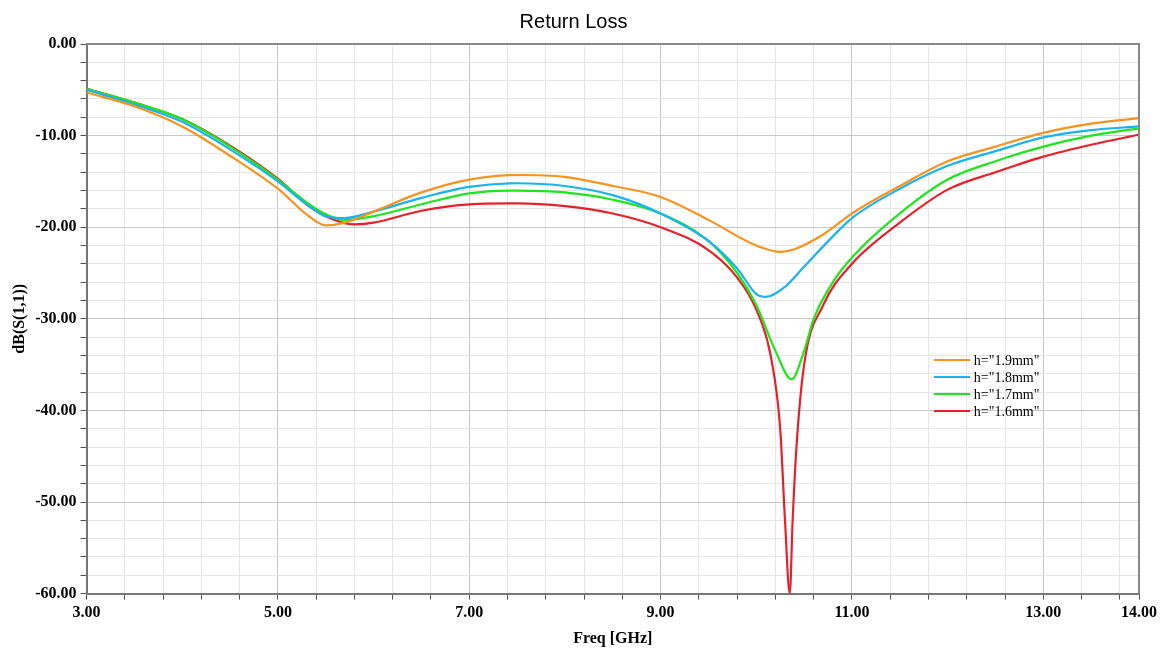  Describe the element at coordinates (852, 612) in the screenshot. I see `x-tick-label: 11.00` at that location.